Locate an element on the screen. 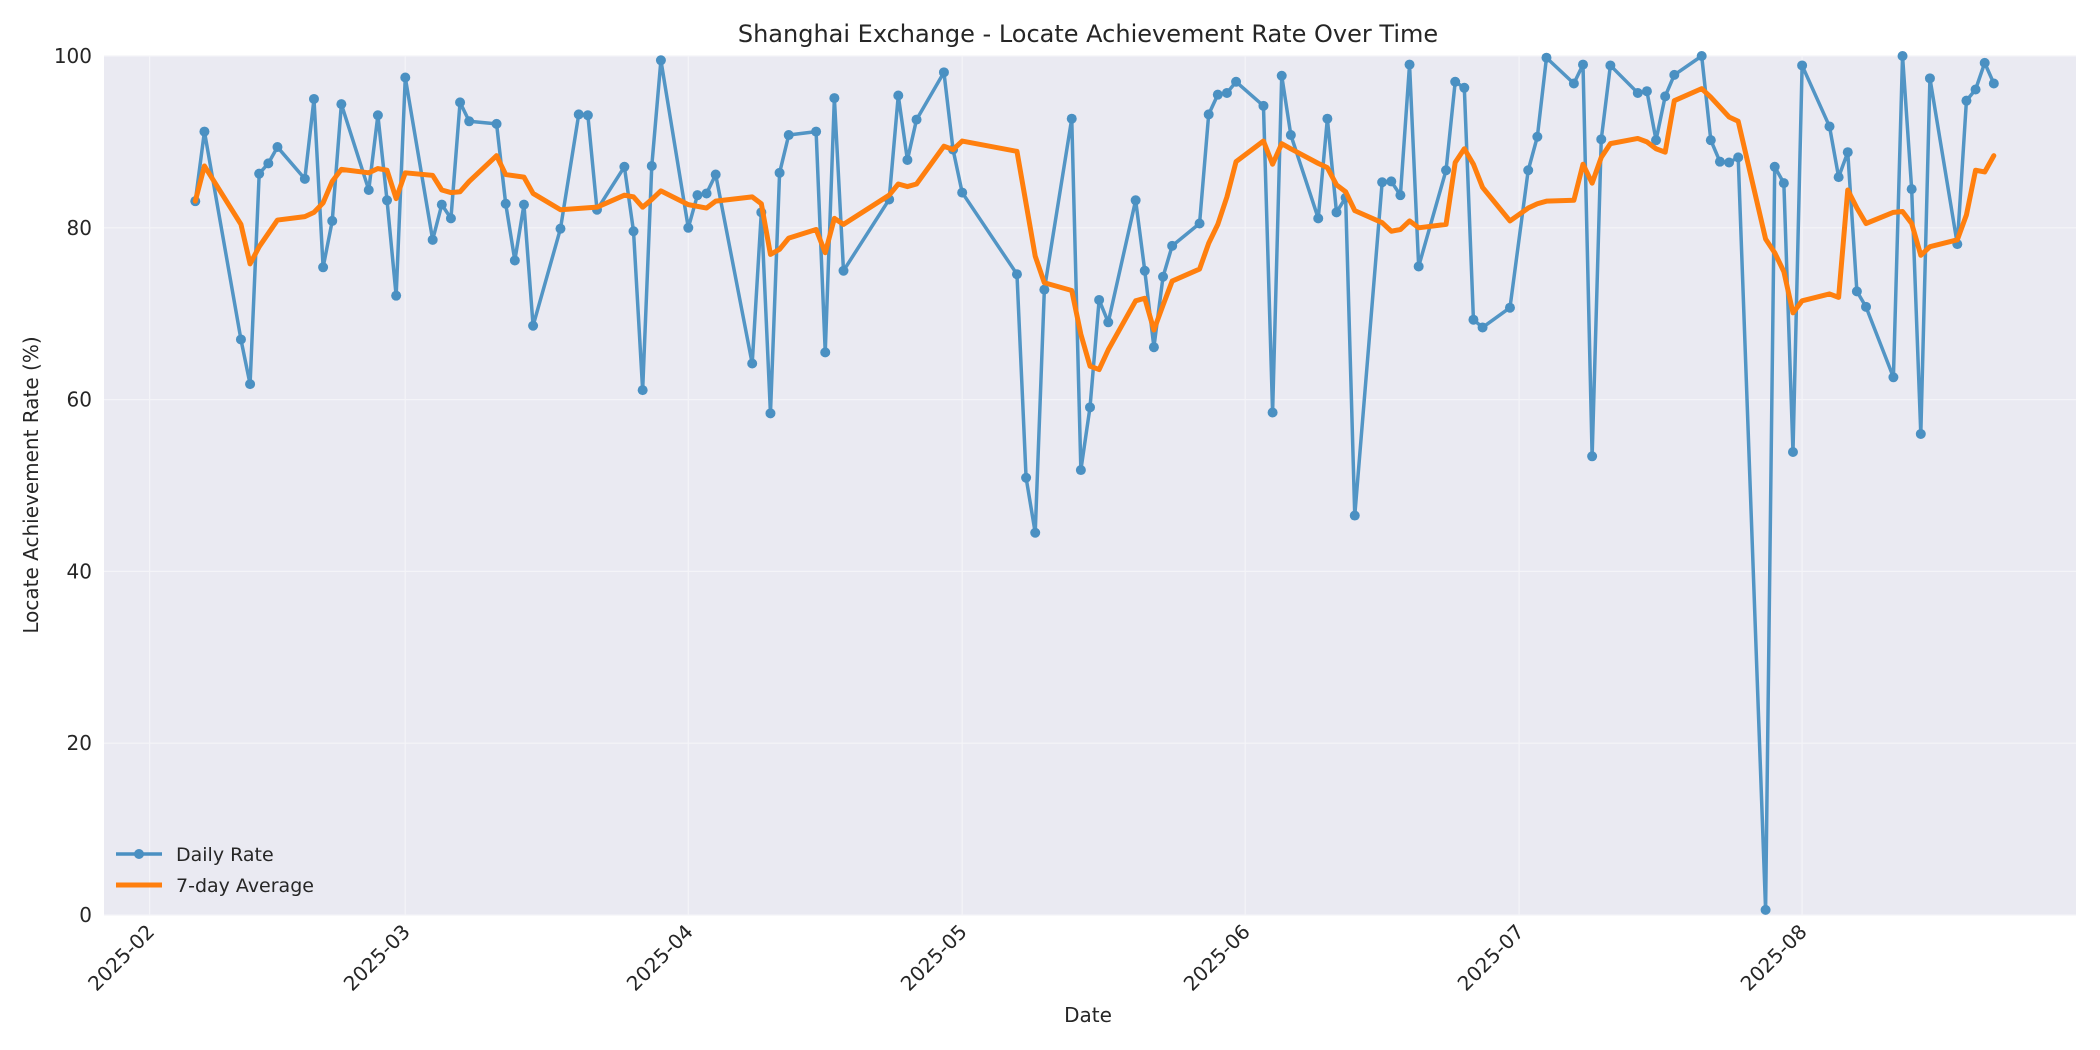 This screenshot has width=2100, height=1050. legend: Daily Rate 7-day Average is located at coordinates (215, 870).